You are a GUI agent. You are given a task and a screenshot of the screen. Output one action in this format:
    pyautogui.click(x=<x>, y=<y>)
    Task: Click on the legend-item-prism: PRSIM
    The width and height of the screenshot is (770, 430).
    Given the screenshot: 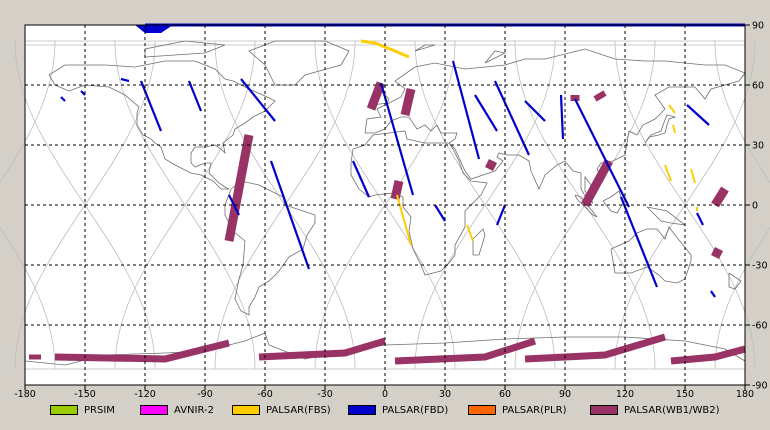 What is the action you would take?
    pyautogui.click(x=82, y=410)
    